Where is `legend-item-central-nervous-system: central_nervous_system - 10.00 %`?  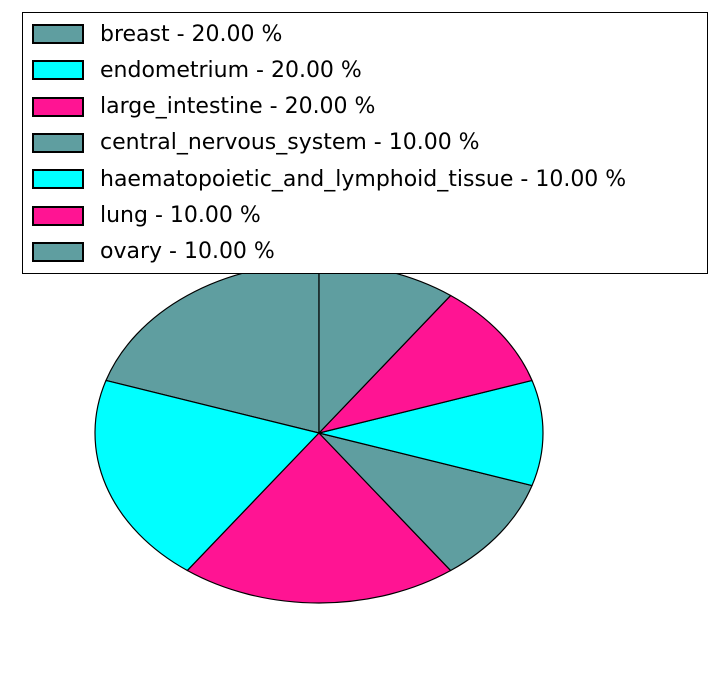
legend-item-central-nervous-system: central_nervous_system - 10.00 % is located at coordinates (365, 143).